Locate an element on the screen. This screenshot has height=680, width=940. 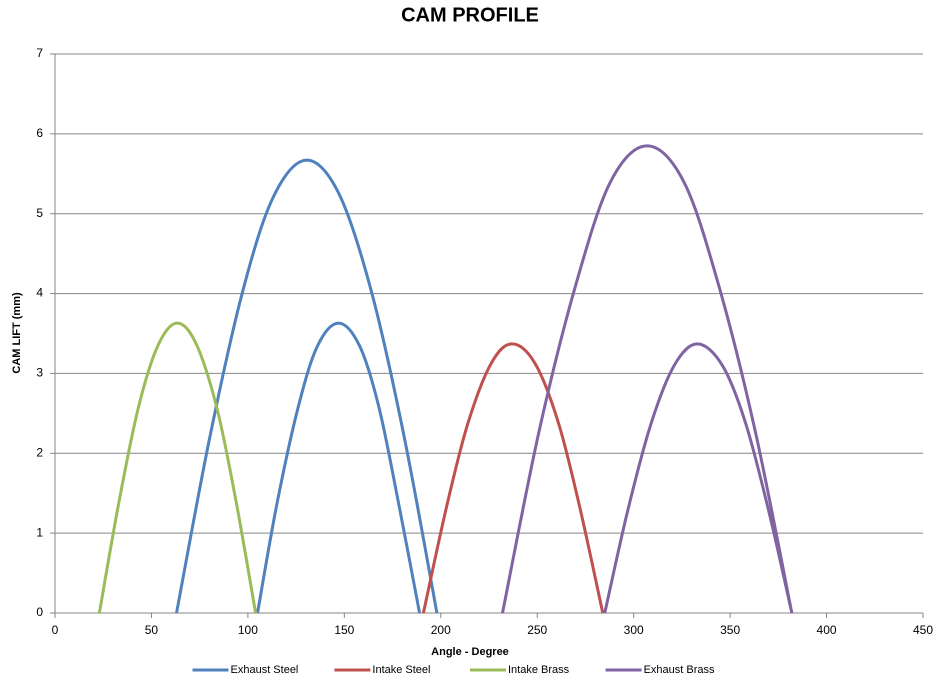
legend-label: Exhaust Brass is located at coordinates (679, 670).